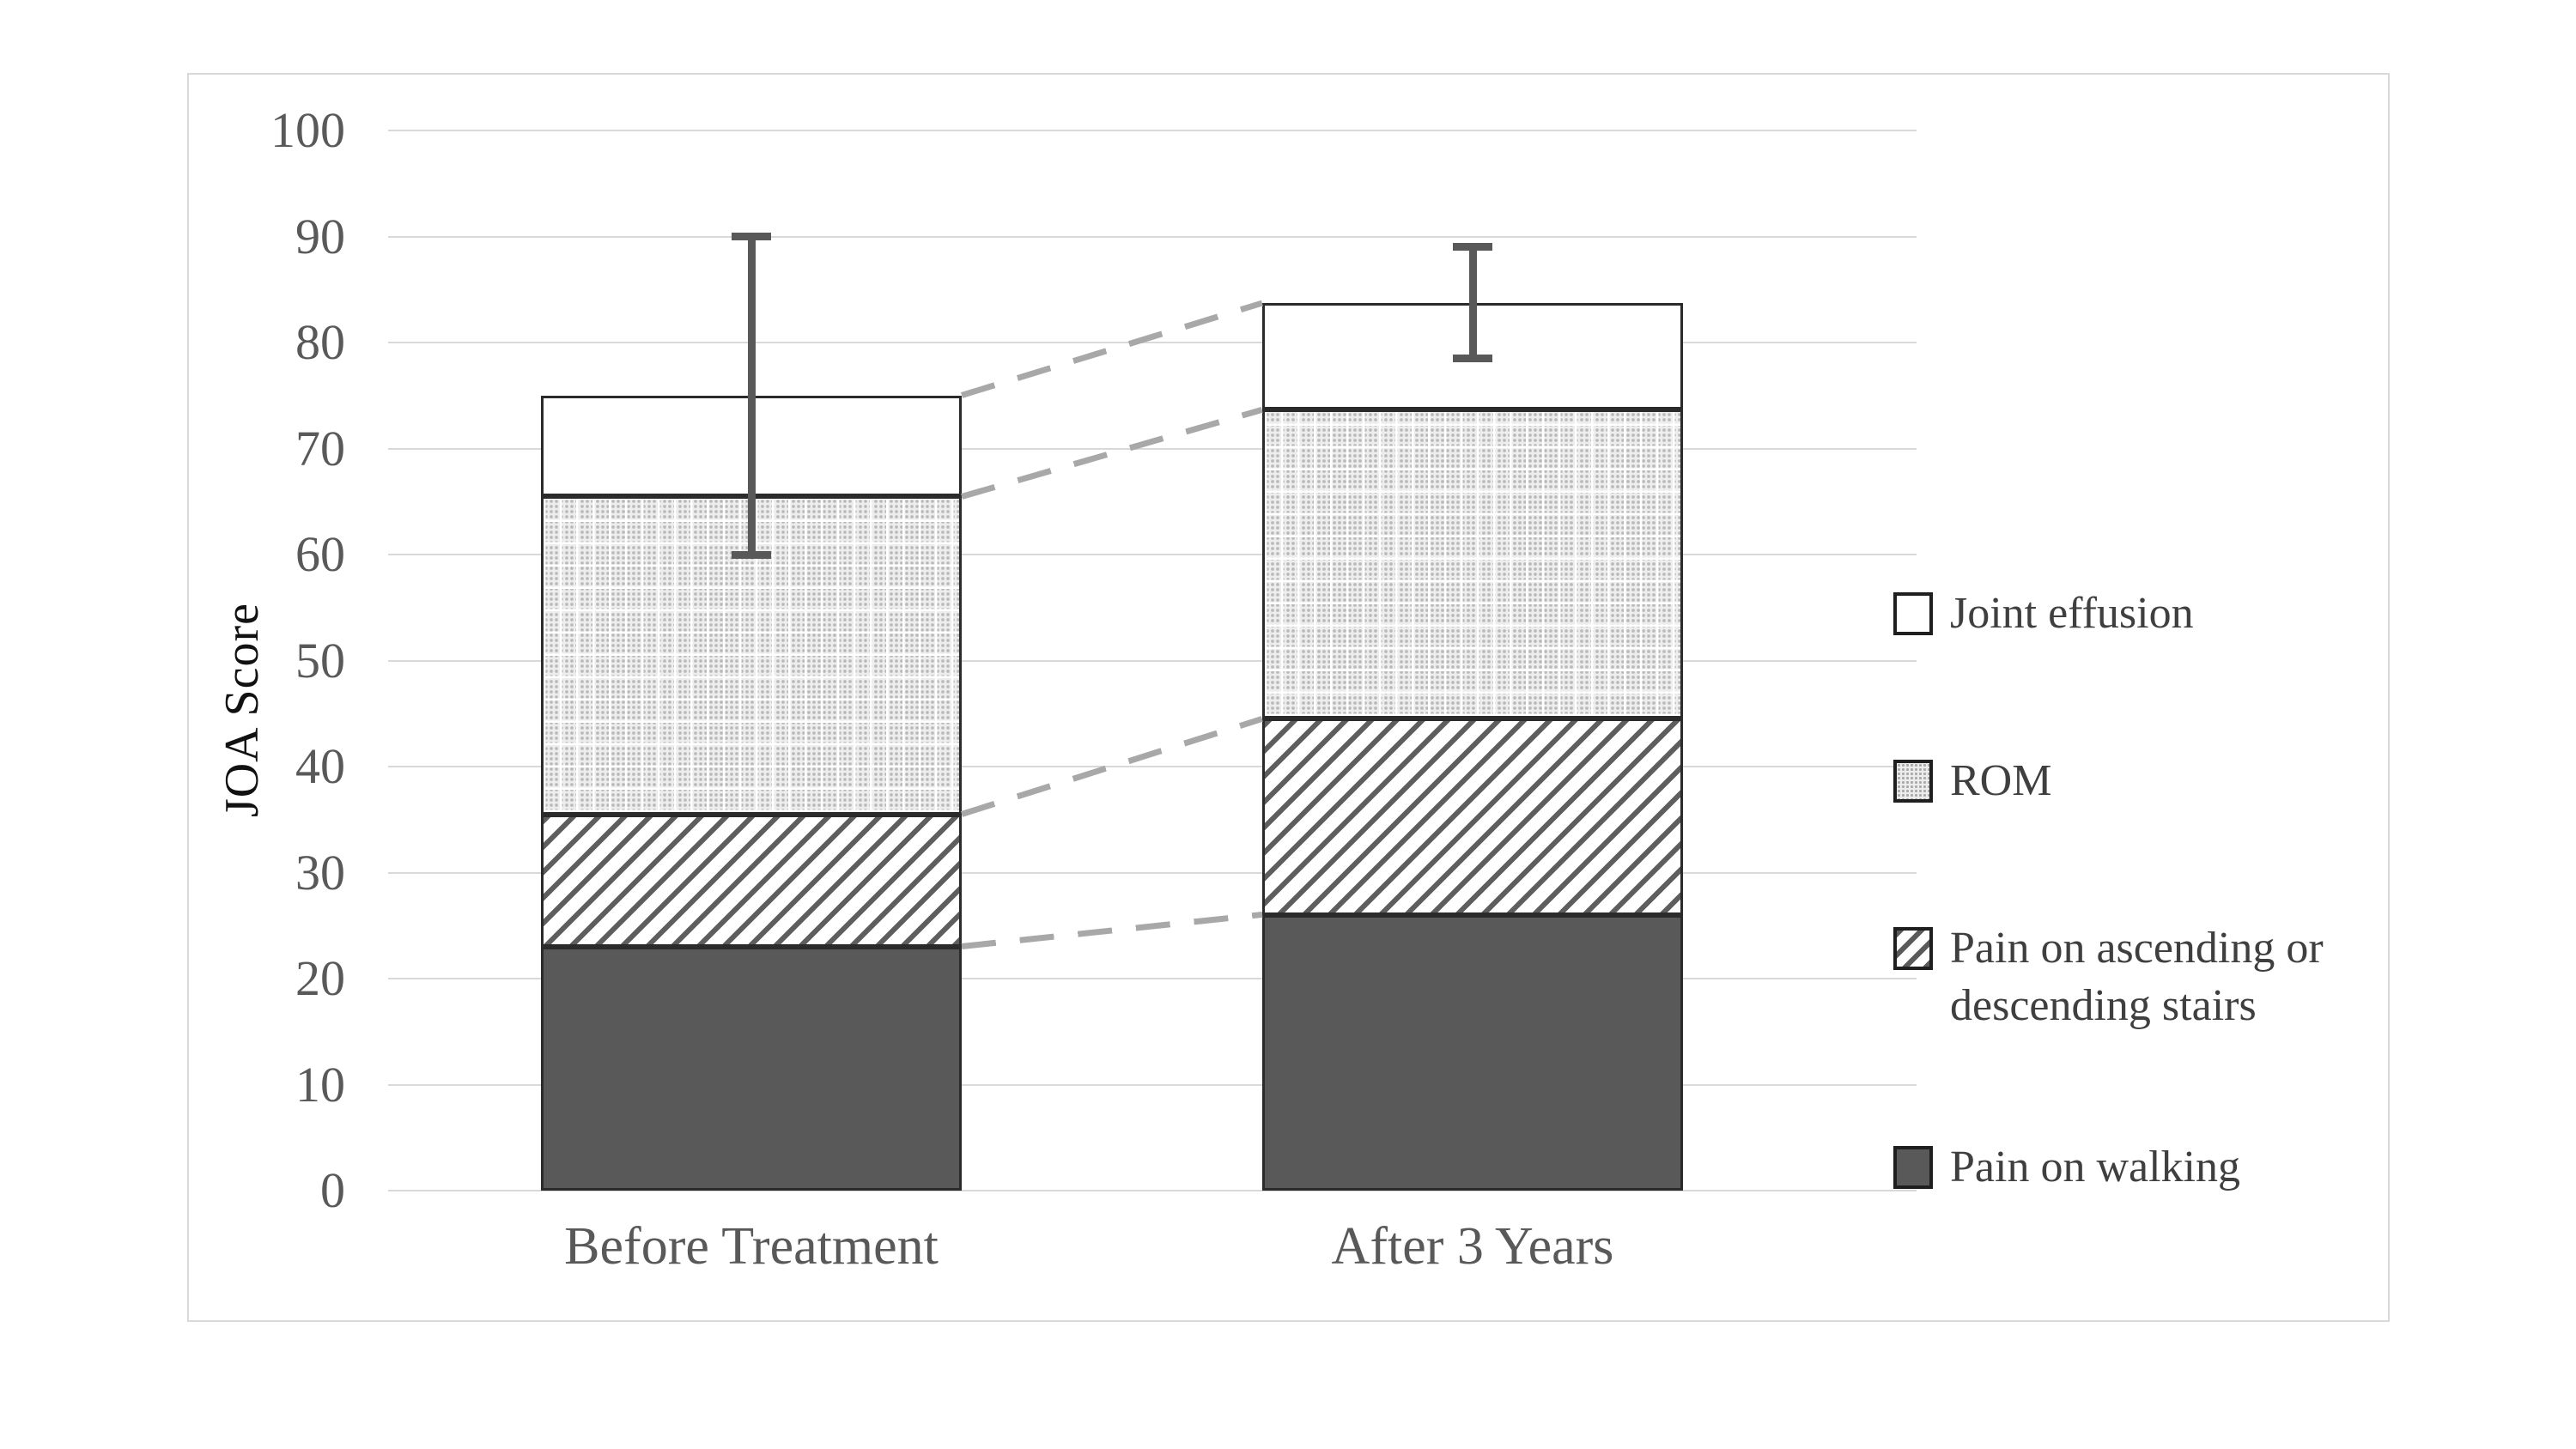  Describe the element at coordinates (1913, 781) in the screenshot. I see `dotted-square-icon` at that location.